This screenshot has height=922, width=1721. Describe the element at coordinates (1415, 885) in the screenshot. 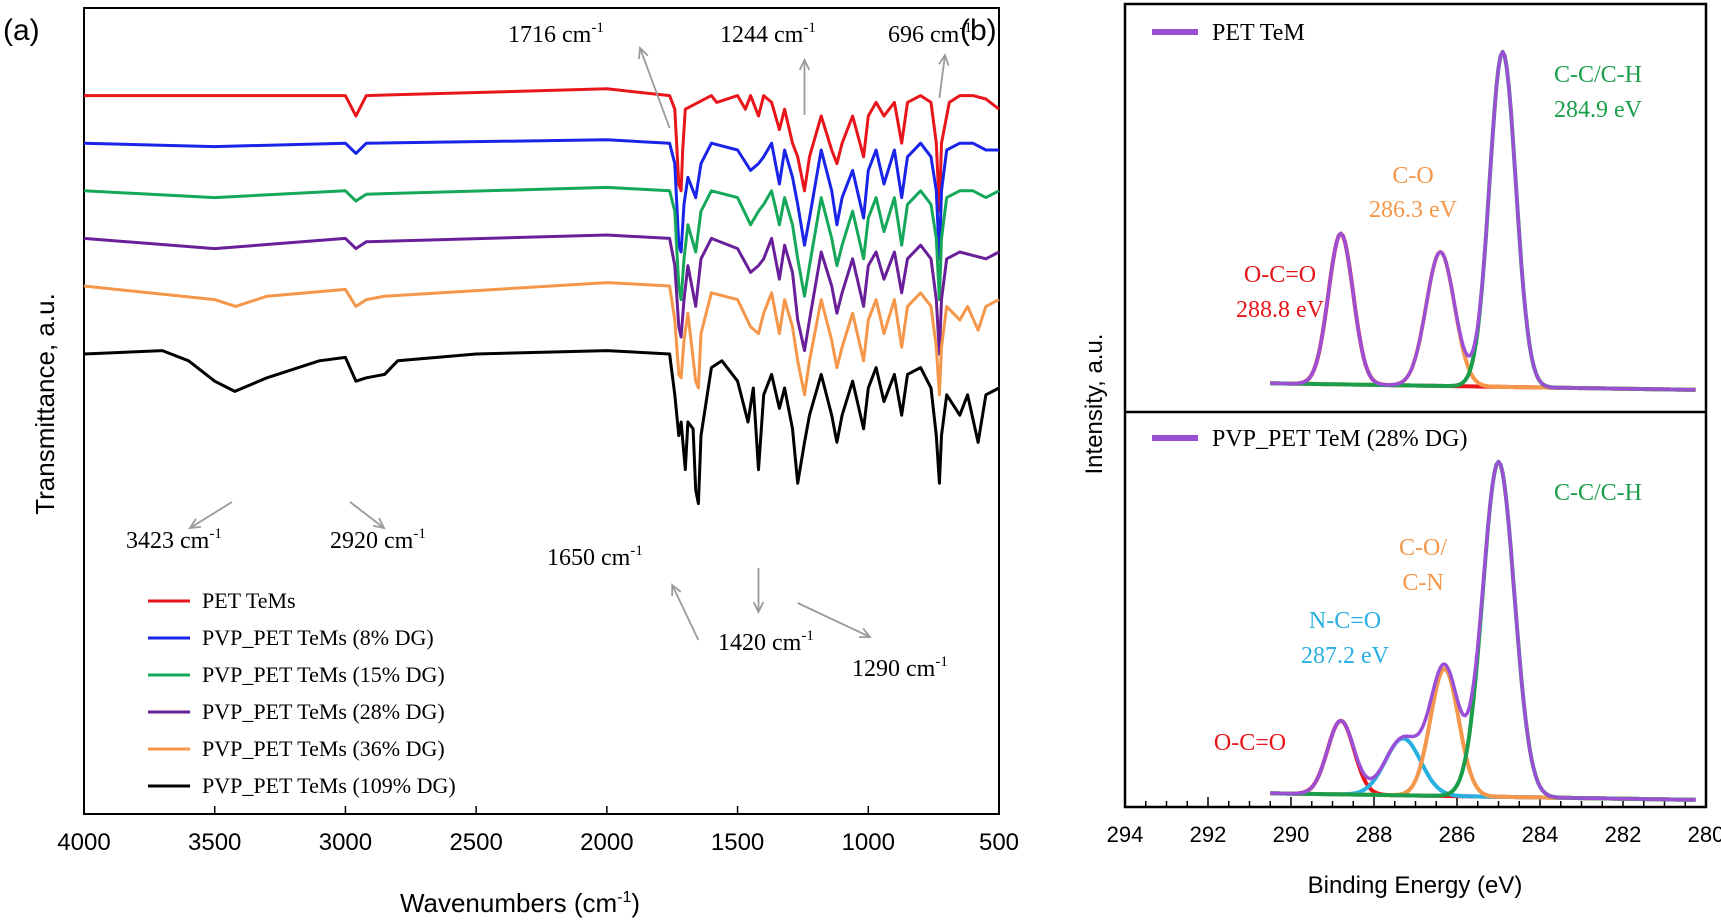

I see `xps-x-axis-label: Binding Energy (eV)` at that location.